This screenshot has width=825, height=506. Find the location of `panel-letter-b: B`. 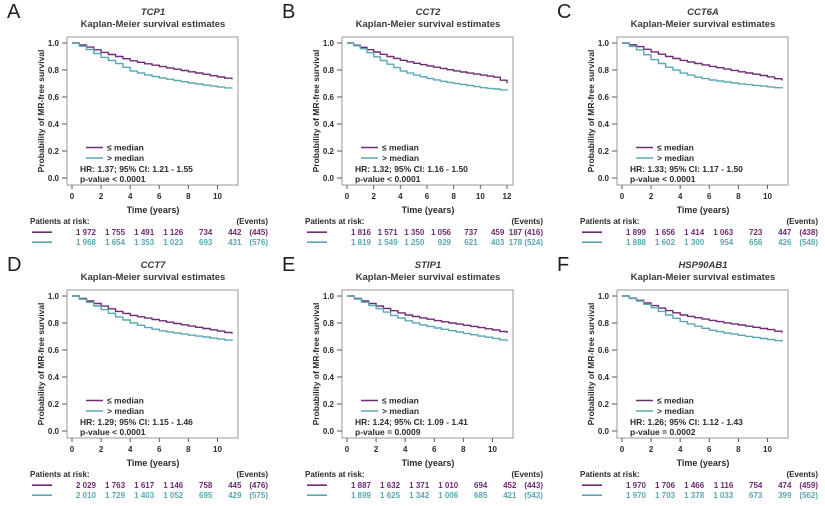

panel-letter-b: B is located at coordinates (289, 12).